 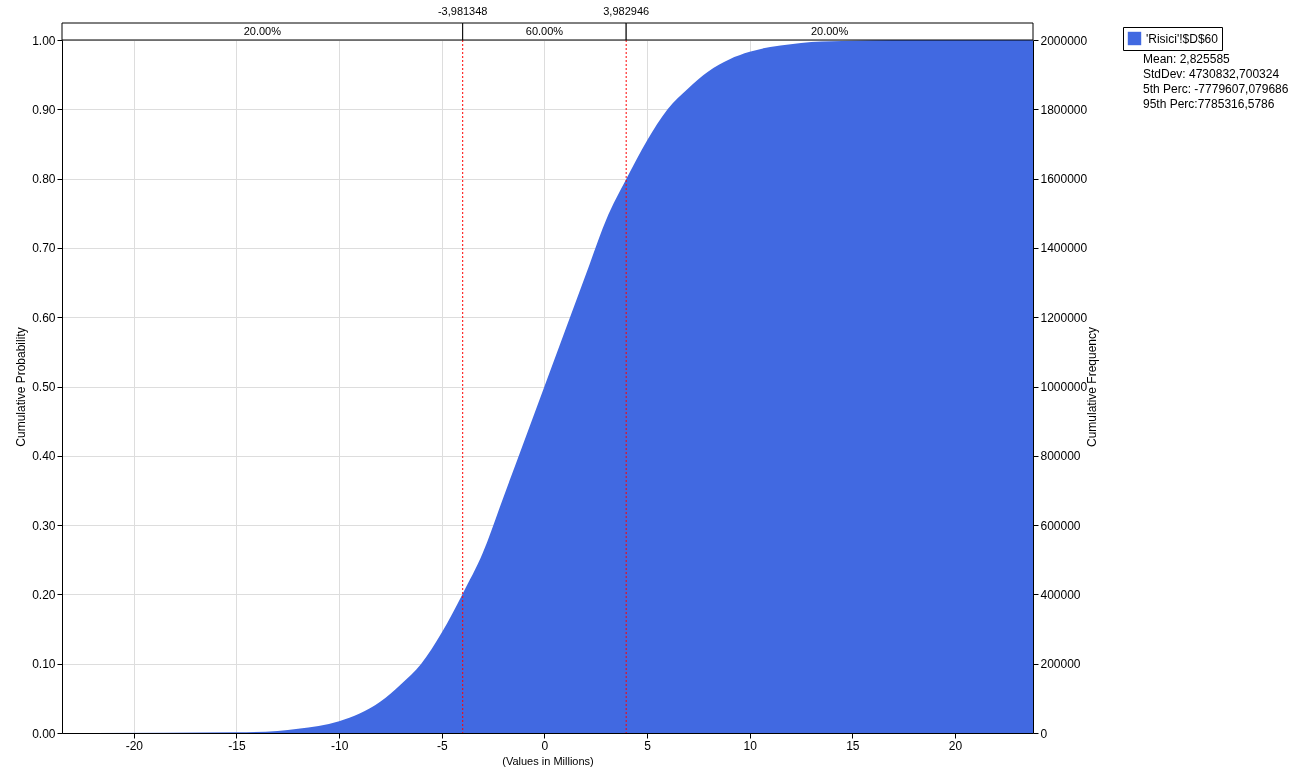 What do you see at coordinates (44, 733) in the screenshot?
I see `y-tick-label: 0.00` at bounding box center [44, 733].